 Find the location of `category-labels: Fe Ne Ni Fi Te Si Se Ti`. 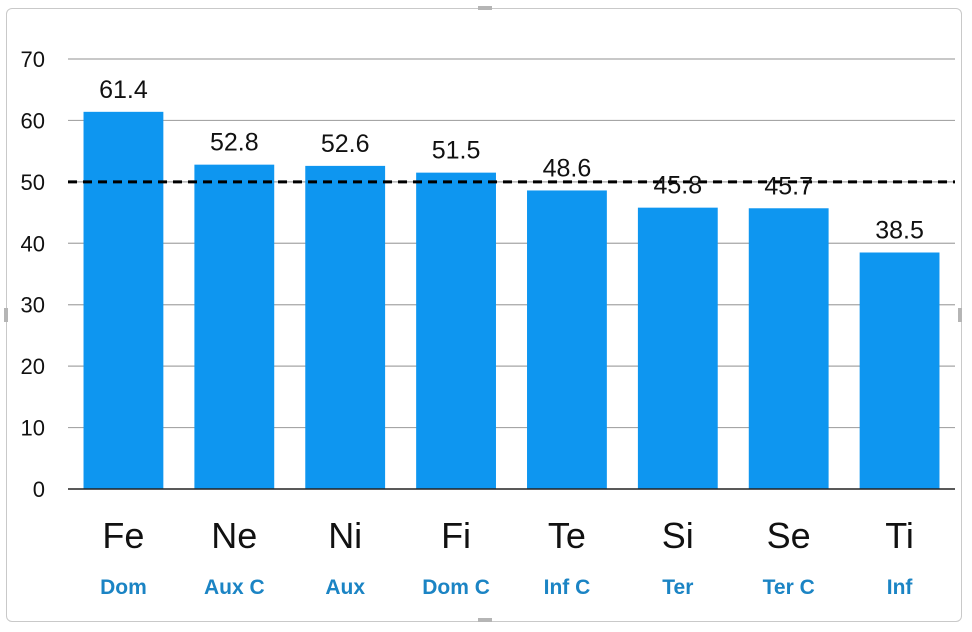

category-labels: Fe Ne Ni Fi Te Si Se Ti is located at coordinates (507, 535).